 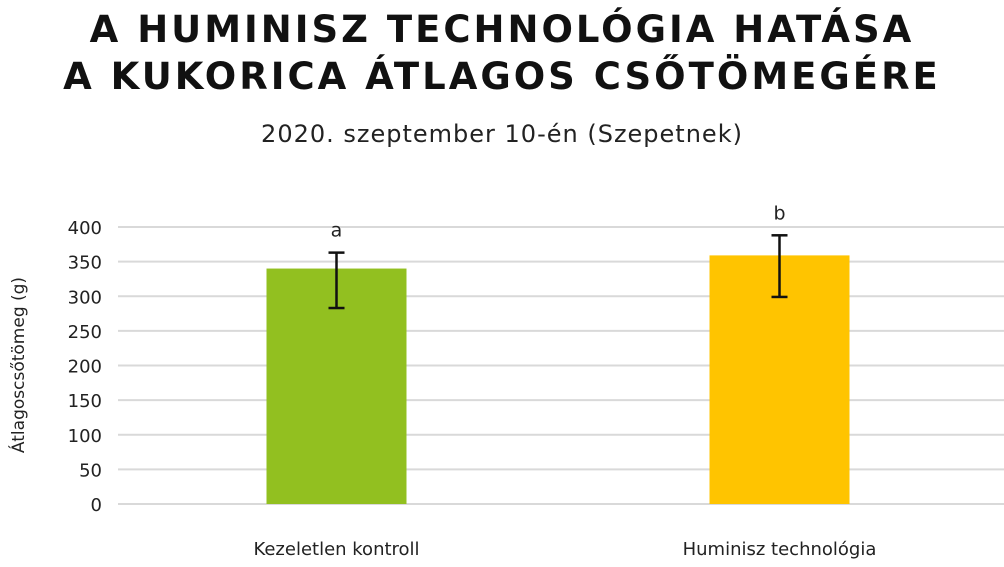 I want to click on y-tick-label-250: 250, so click(x=85, y=332).